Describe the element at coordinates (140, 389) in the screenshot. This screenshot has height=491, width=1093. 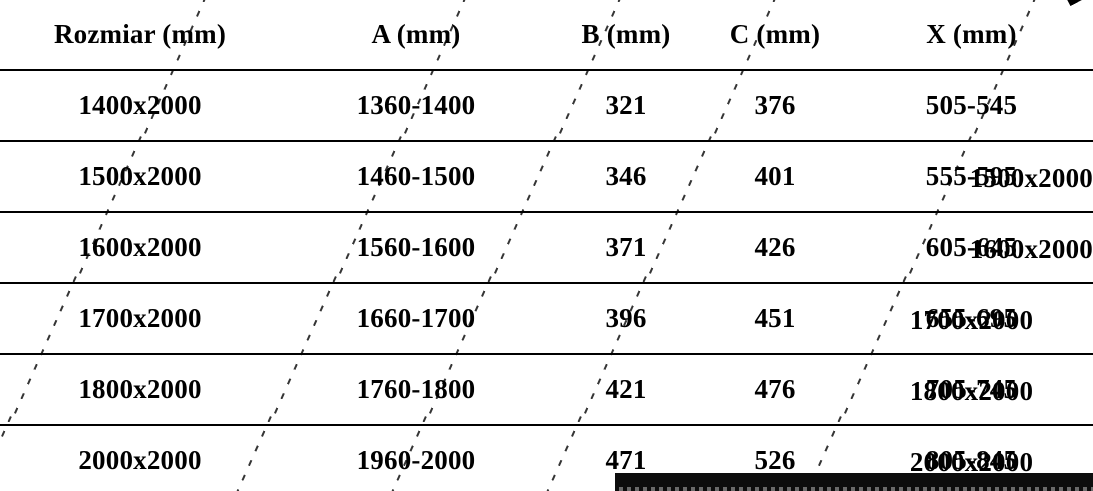
I see `cell-rozmiar: 1800x2000` at that location.